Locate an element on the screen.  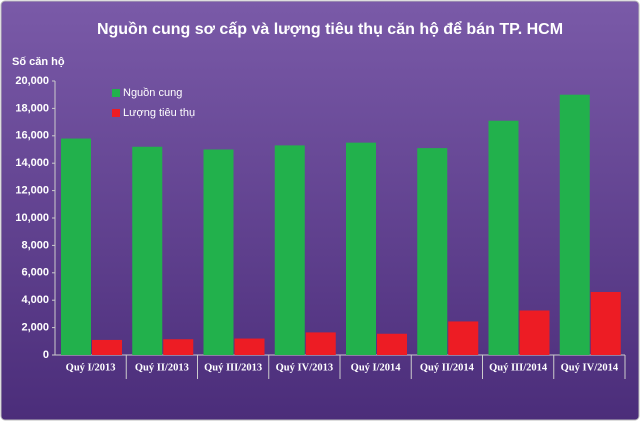
y-tick-label: 14,000 is located at coordinates (32, 163).